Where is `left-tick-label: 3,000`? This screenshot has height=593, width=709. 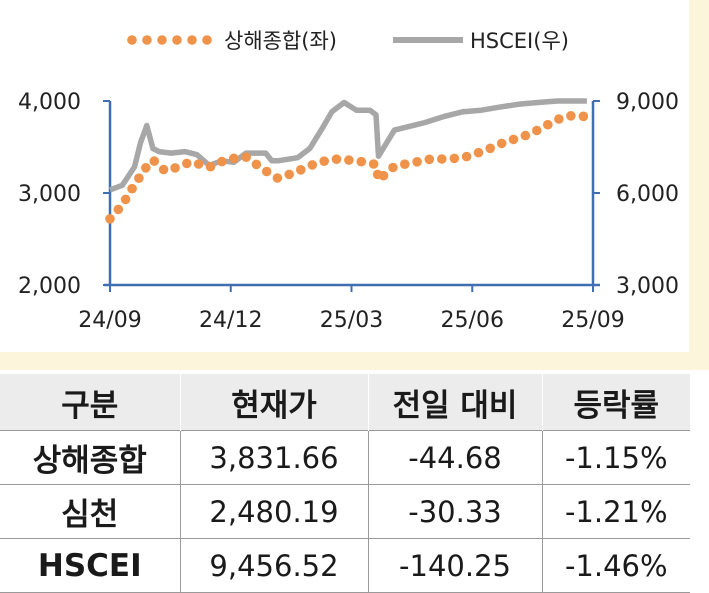
left-tick-label: 3,000 is located at coordinates (49, 194).